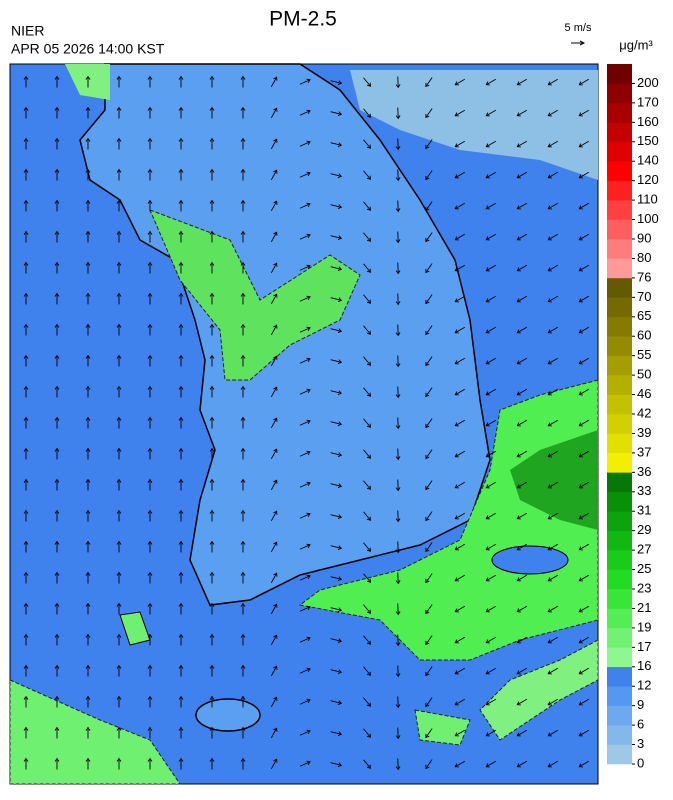  I want to click on north-green, so click(87, 82).